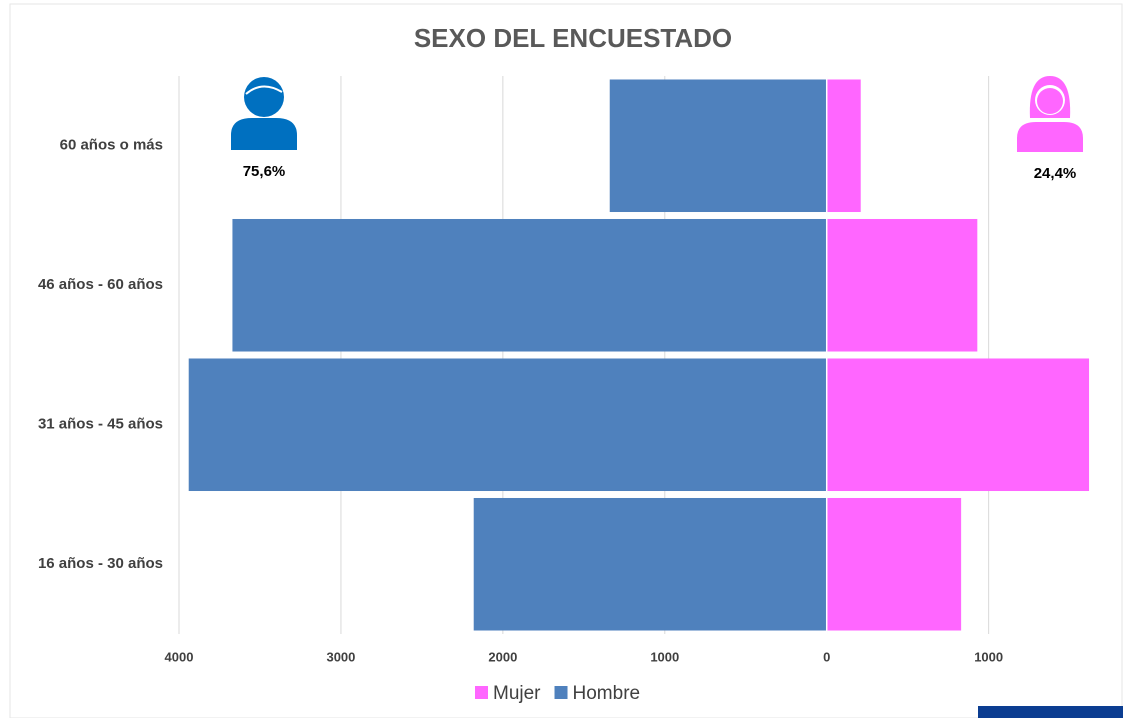 This screenshot has width=1123, height=718. What do you see at coordinates (1050, 712) in the screenshot?
I see `footer-bar` at bounding box center [1050, 712].